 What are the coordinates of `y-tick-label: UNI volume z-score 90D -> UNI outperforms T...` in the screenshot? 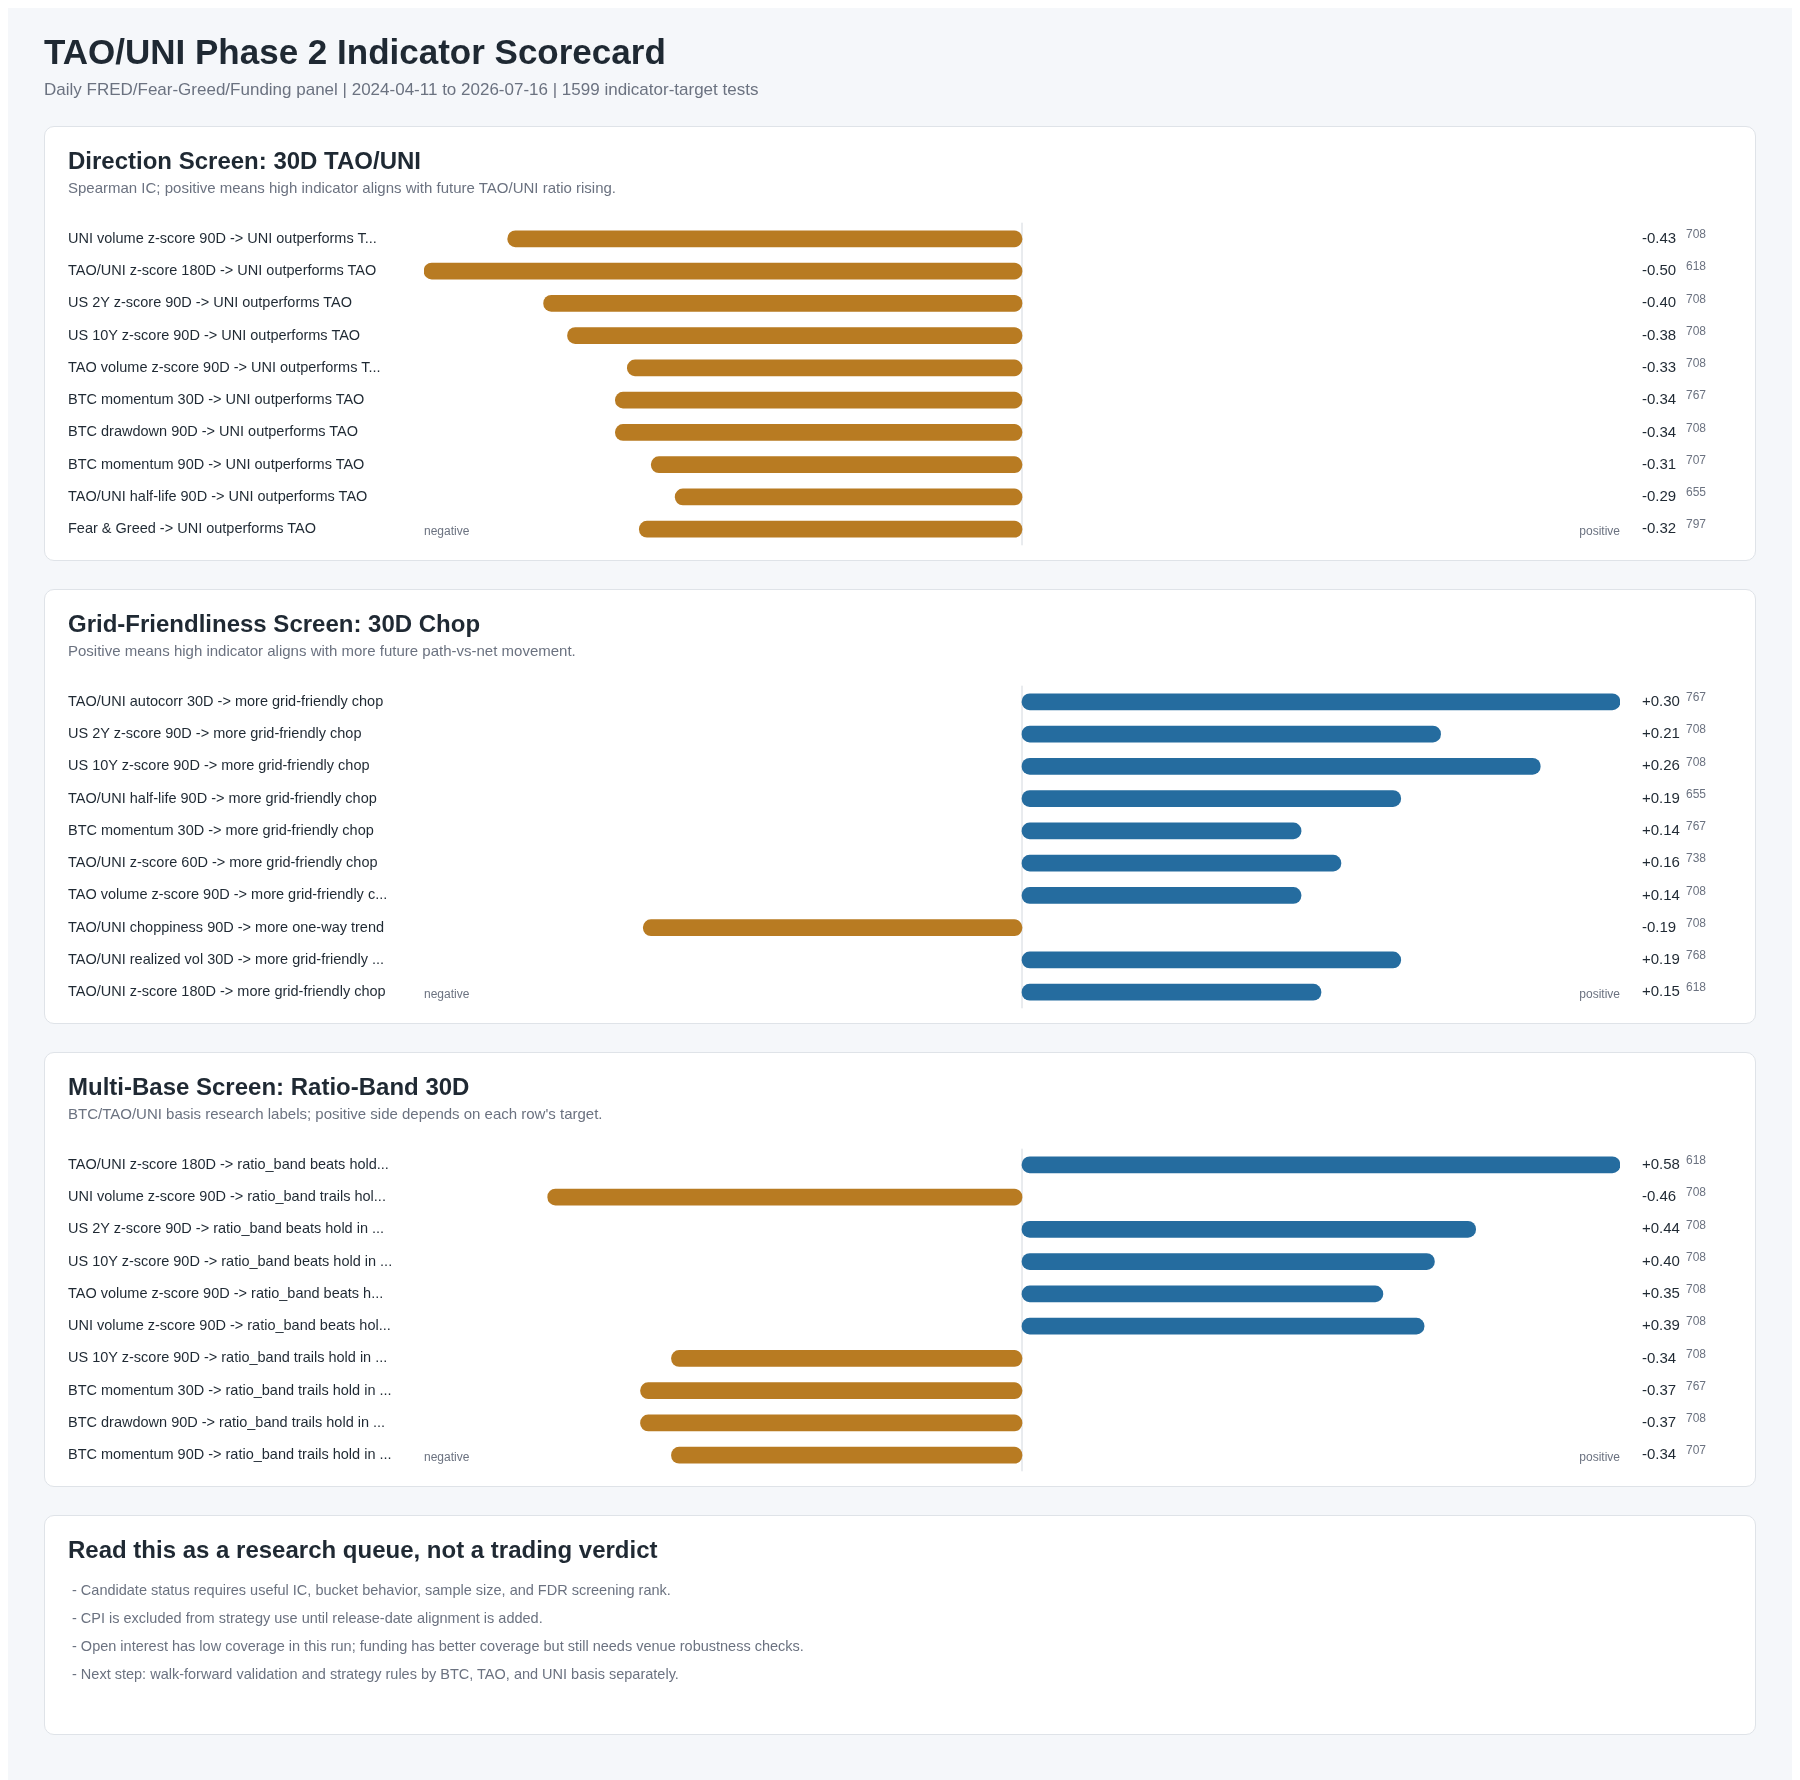 It's located at (222, 237).